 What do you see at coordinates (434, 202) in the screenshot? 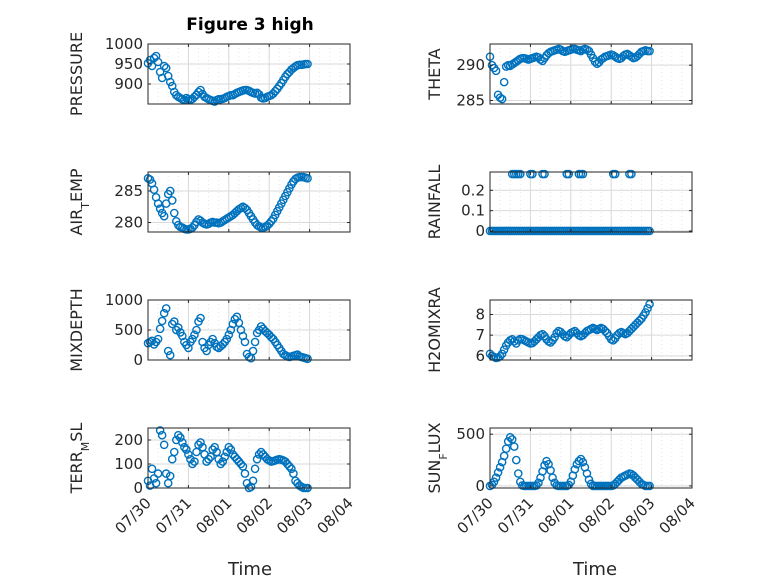
I see `y-axis-label: RAINFALL` at bounding box center [434, 202].